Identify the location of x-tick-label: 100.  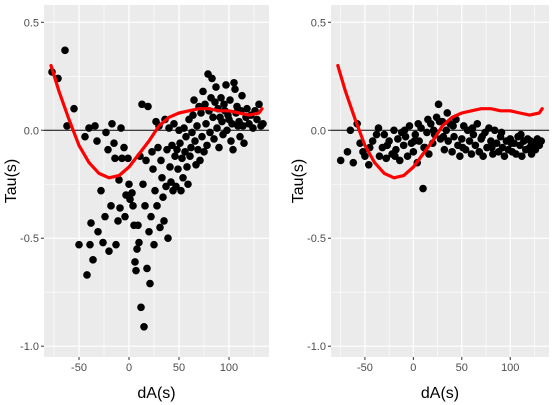
(510, 368).